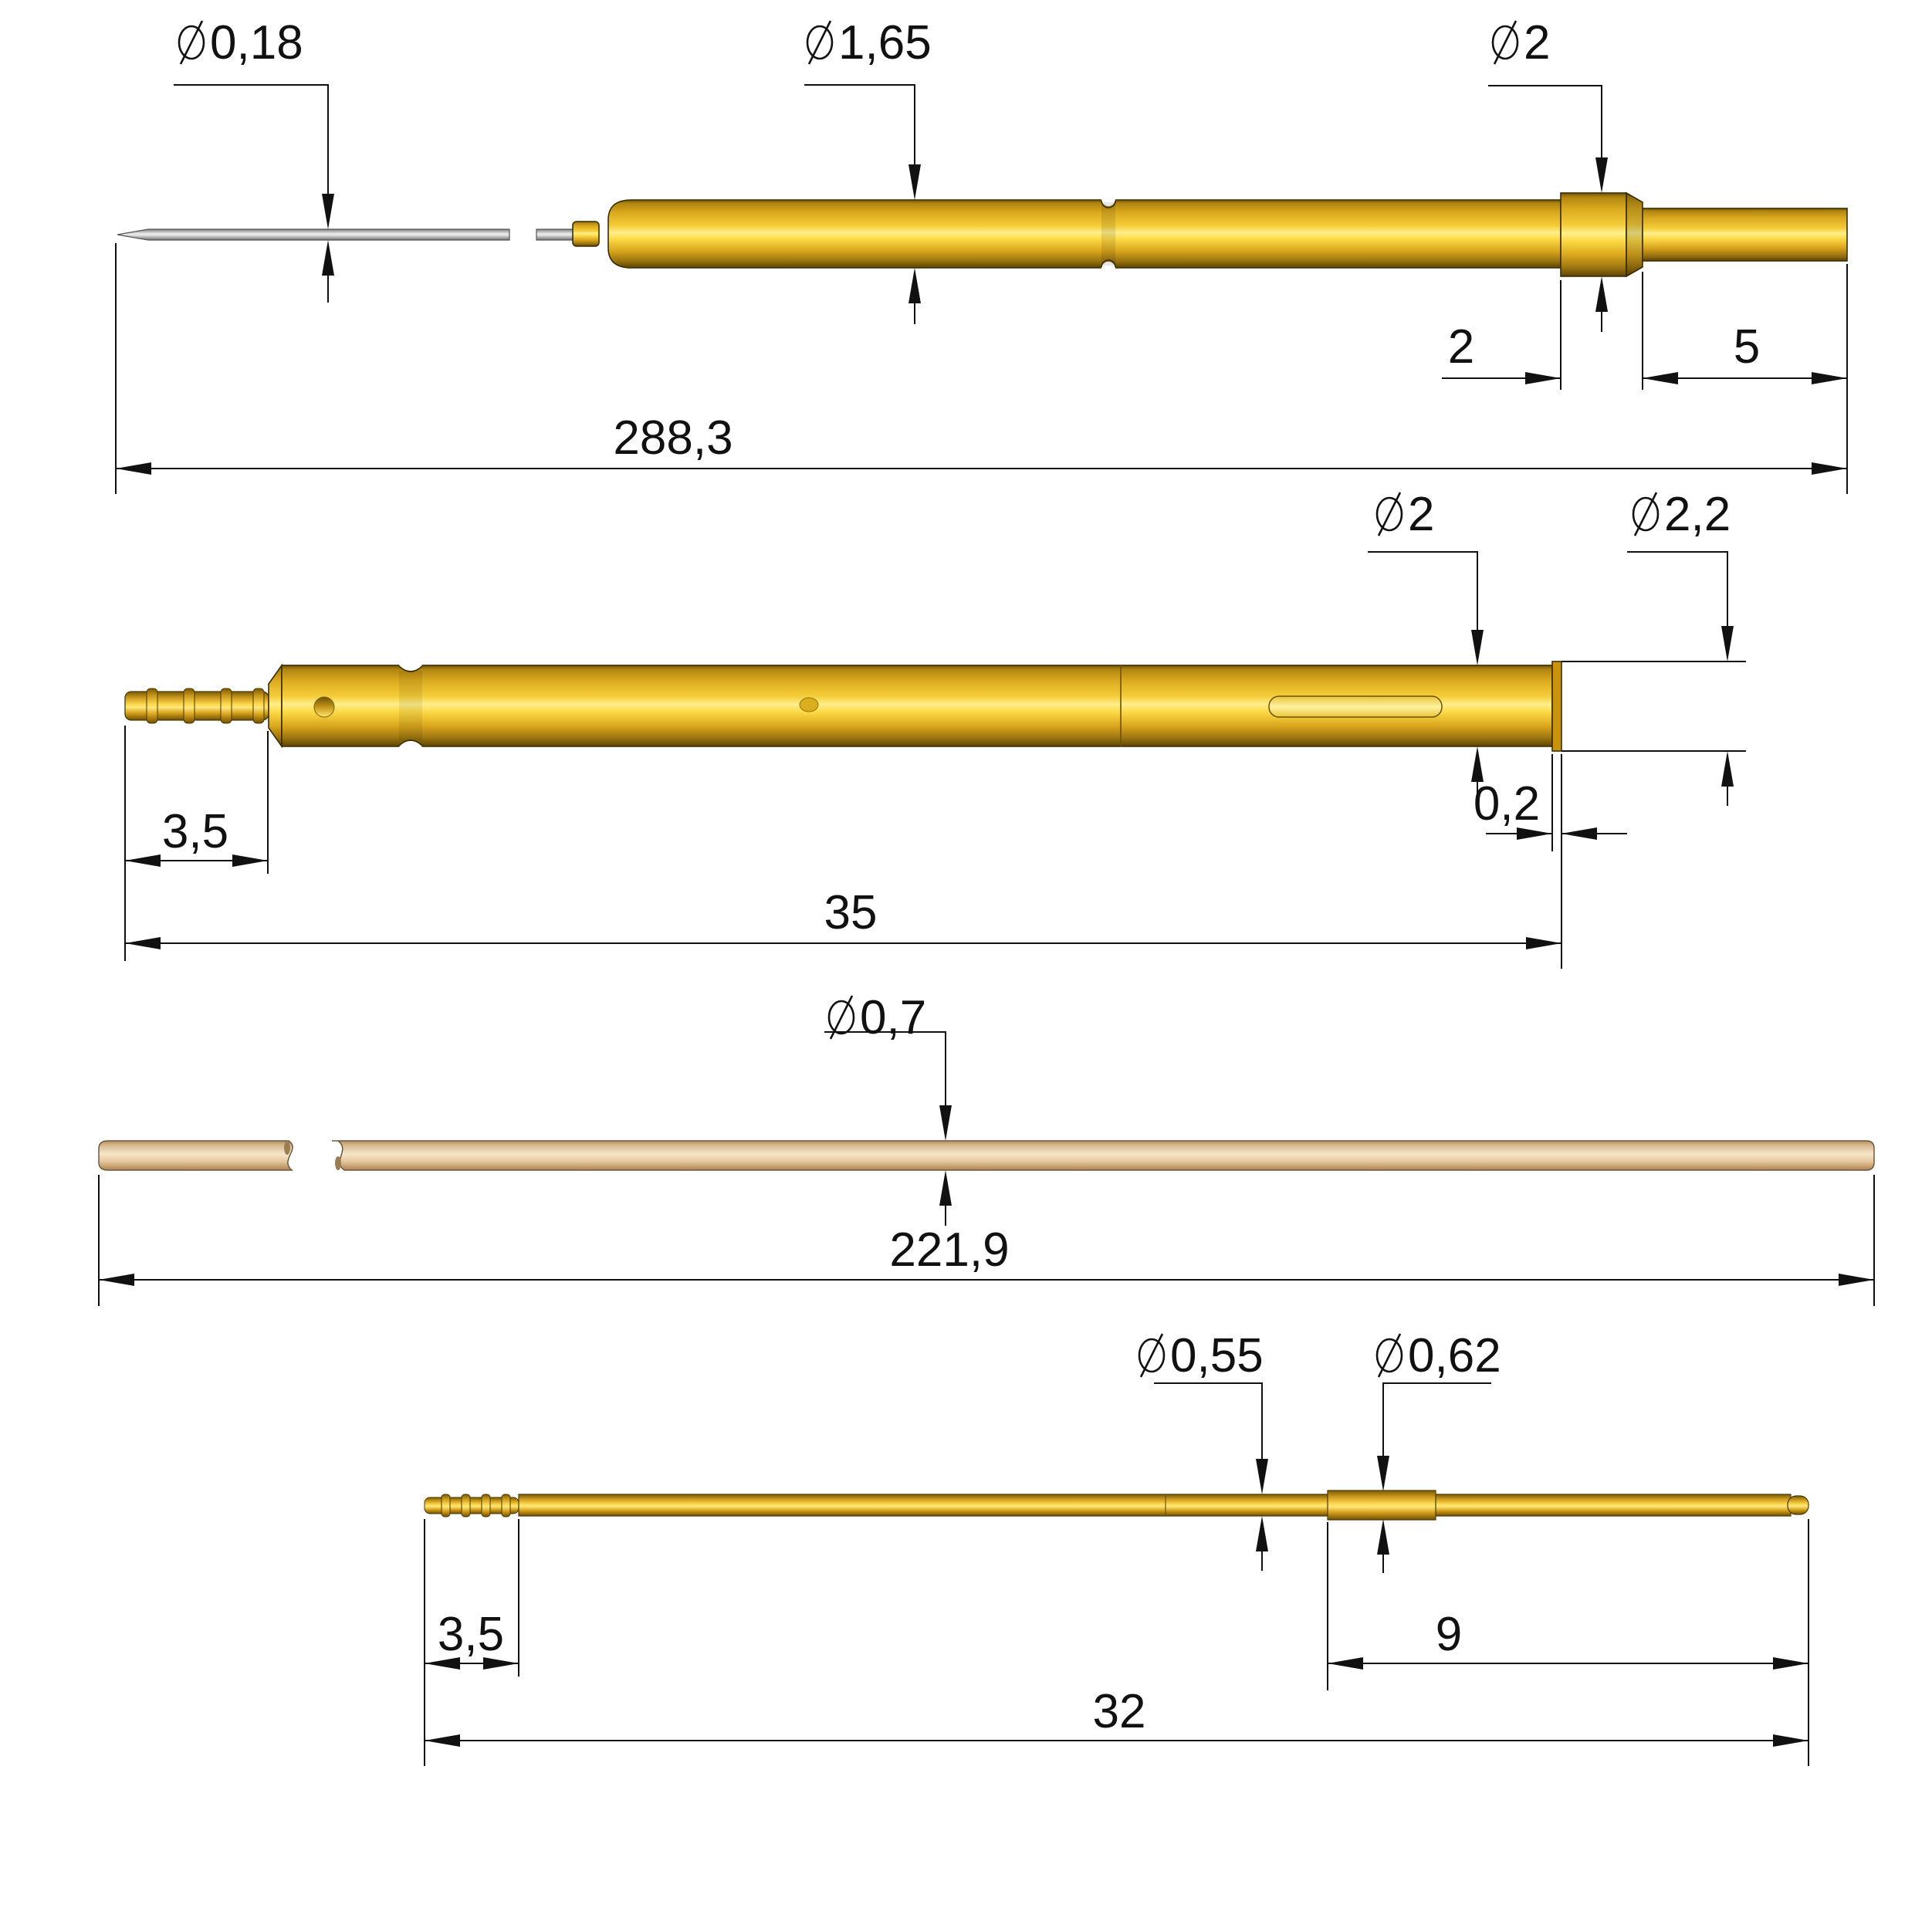 The width and height of the screenshot is (1932, 1932). I want to click on plunger-geometry, so click(1116, 1505).